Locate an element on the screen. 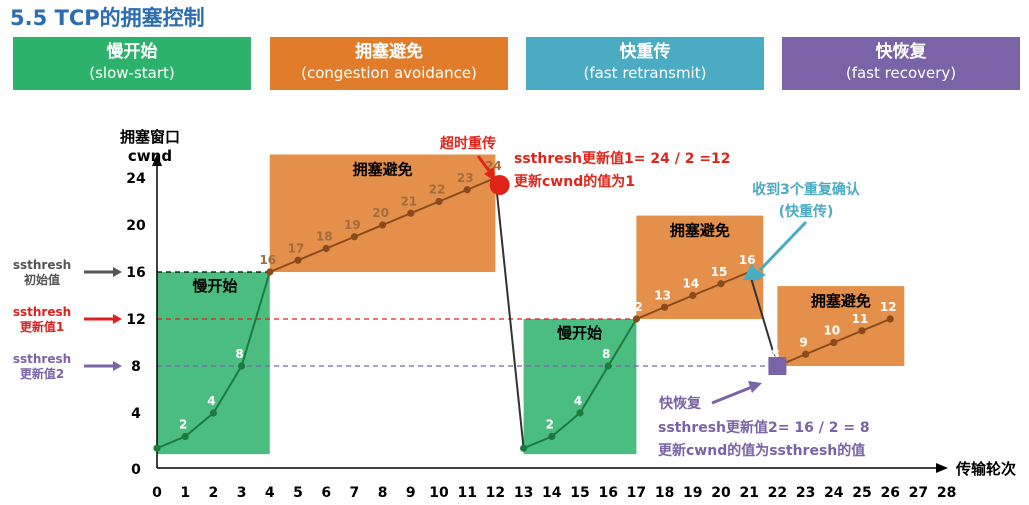 This screenshot has width=1029, height=505. data-label: 19 is located at coordinates (352, 225).